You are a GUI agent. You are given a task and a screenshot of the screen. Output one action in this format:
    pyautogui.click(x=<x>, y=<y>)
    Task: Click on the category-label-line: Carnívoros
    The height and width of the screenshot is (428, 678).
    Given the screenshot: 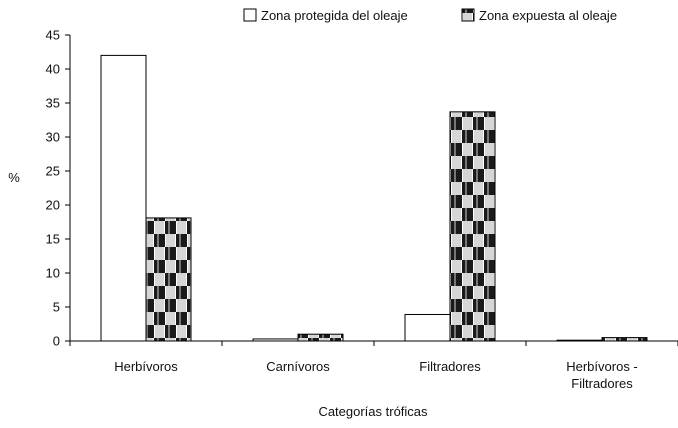 What is the action you would take?
    pyautogui.click(x=298, y=366)
    